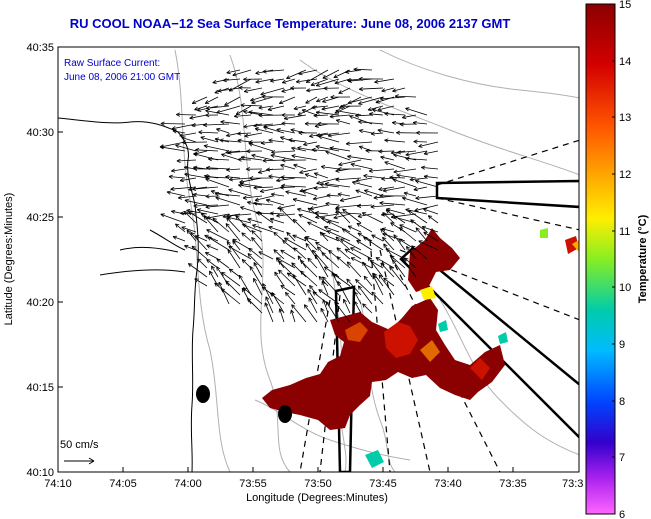 The height and width of the screenshot is (519, 651). I want to click on colorbar-tick-label: 15, so click(625, 5).